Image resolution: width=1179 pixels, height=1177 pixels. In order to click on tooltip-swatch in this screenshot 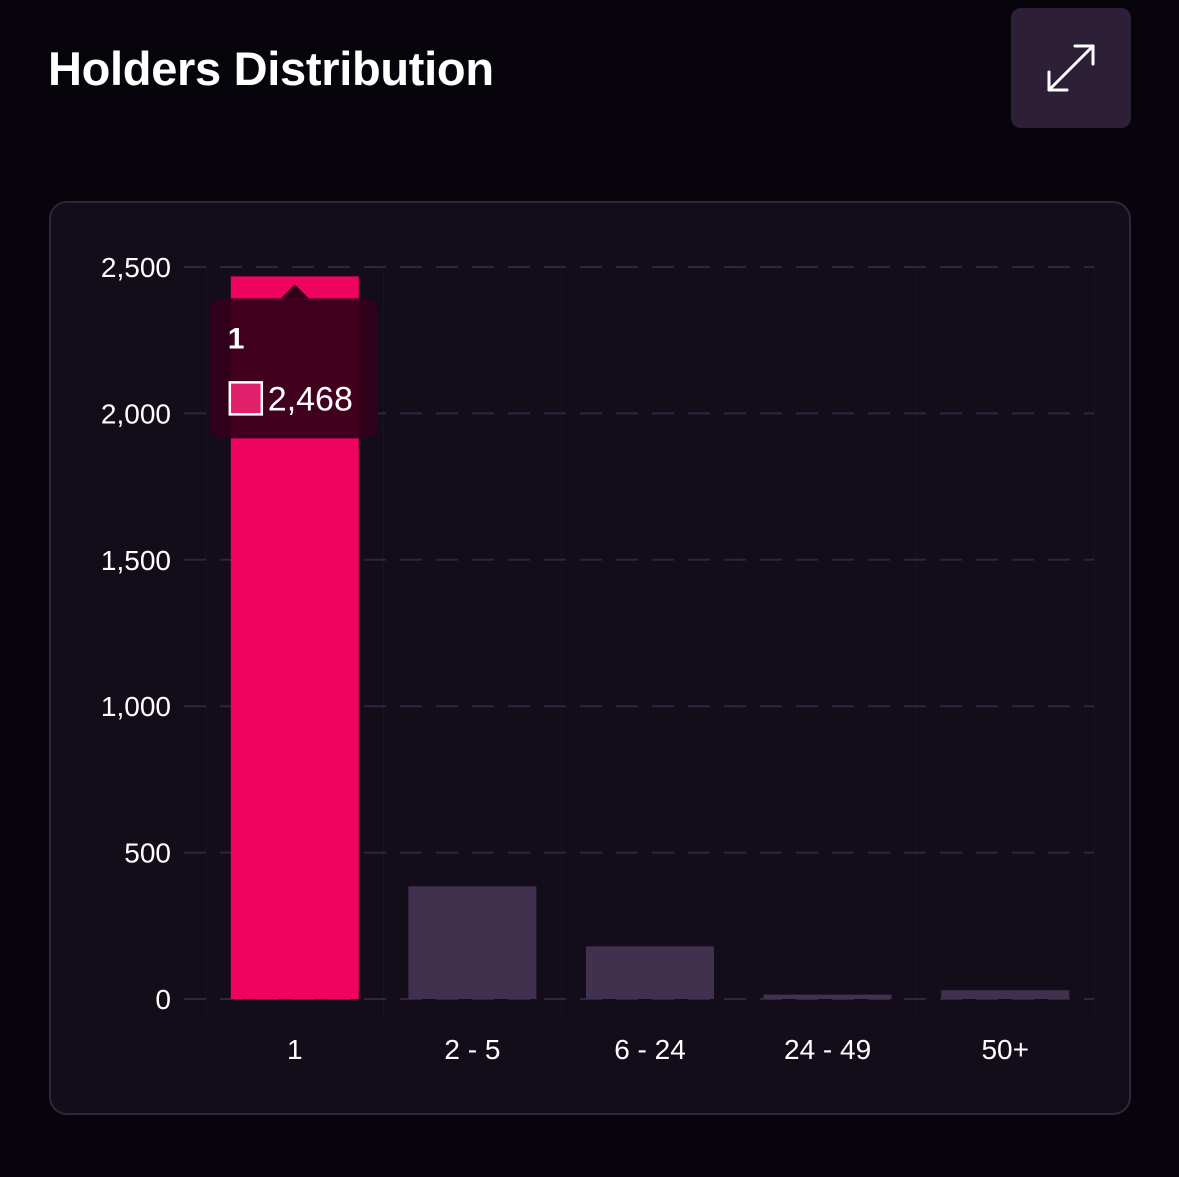, I will do `click(246, 398)`.